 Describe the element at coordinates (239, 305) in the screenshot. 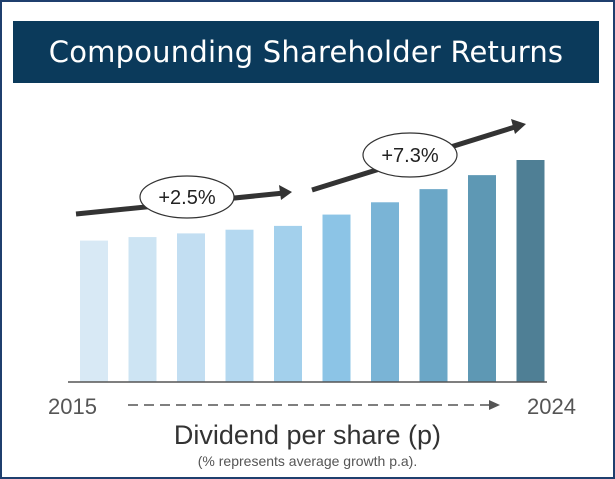

I see `bar-2018` at that location.